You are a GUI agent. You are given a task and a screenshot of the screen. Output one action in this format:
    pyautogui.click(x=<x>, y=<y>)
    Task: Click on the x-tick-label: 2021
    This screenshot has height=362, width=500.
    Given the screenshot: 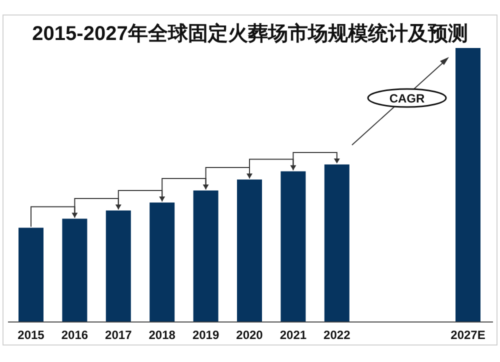 What is the action you would take?
    pyautogui.click(x=293, y=335)
    